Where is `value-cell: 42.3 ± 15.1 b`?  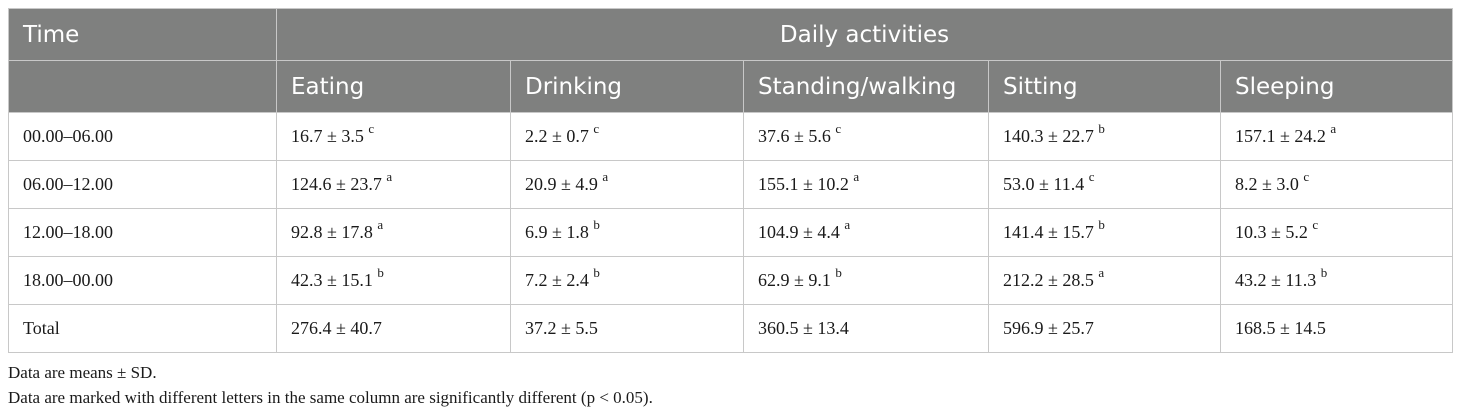
value-cell: 42.3 ± 15.1 b is located at coordinates (393, 280).